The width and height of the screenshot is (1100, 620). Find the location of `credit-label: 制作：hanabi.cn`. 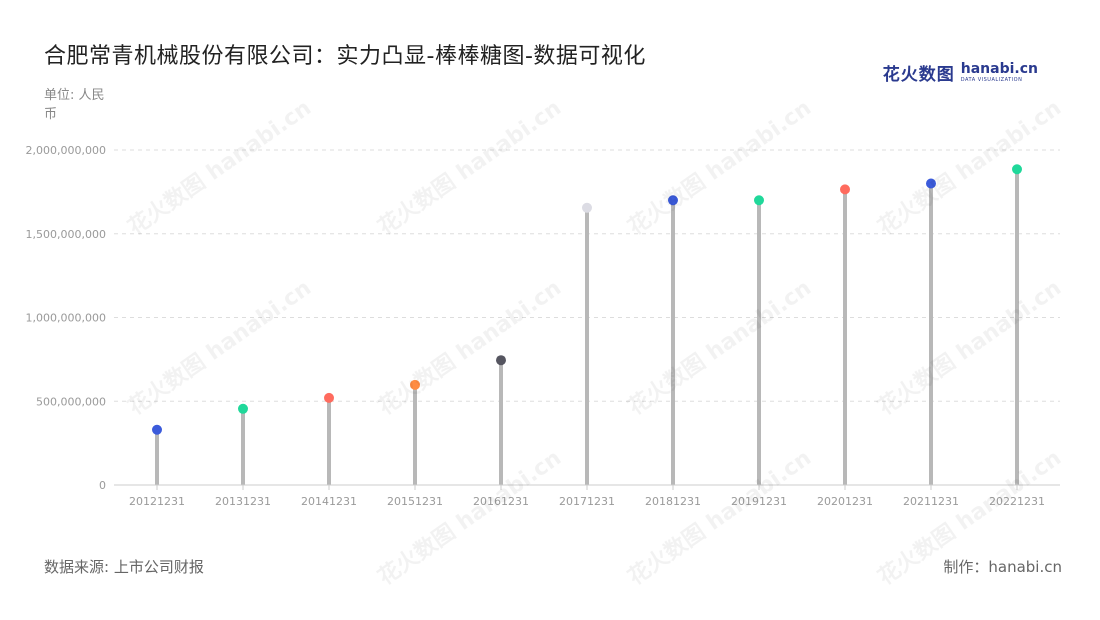

credit-label: 制作：hanabi.cn is located at coordinates (1002, 567).